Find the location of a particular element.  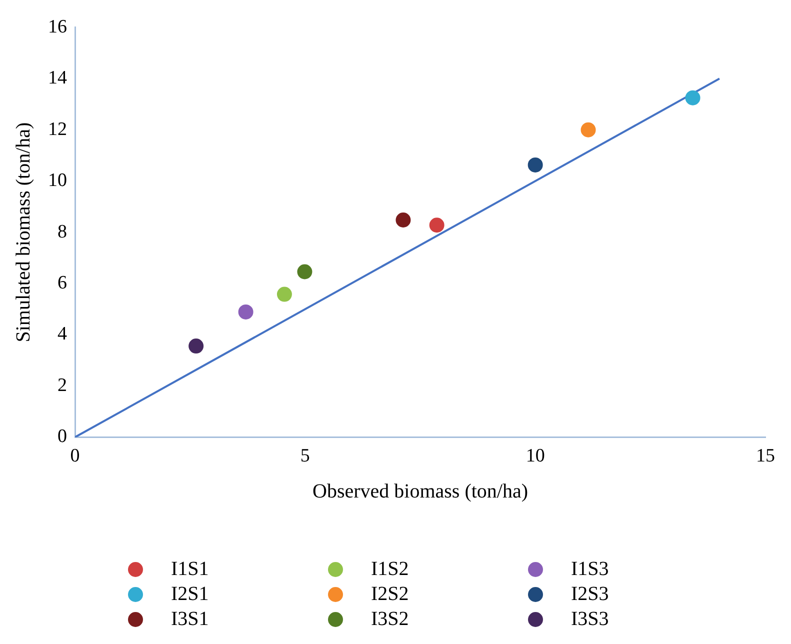

y-tick-label: 16 is located at coordinates (57, 27).